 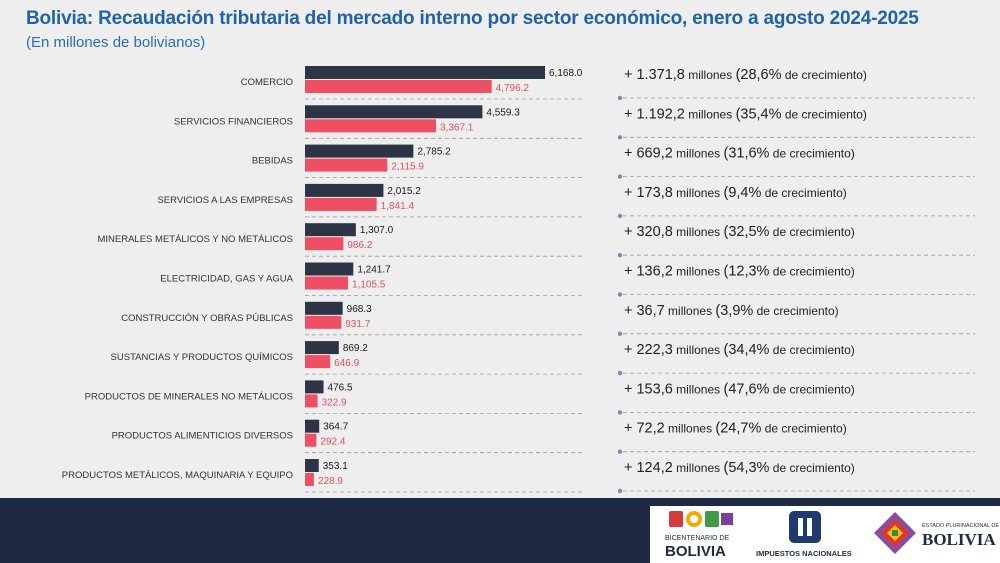 I want to click on growth-annotation: + 222,3 millones (34,4% de crecimiento), so click(x=739, y=350).